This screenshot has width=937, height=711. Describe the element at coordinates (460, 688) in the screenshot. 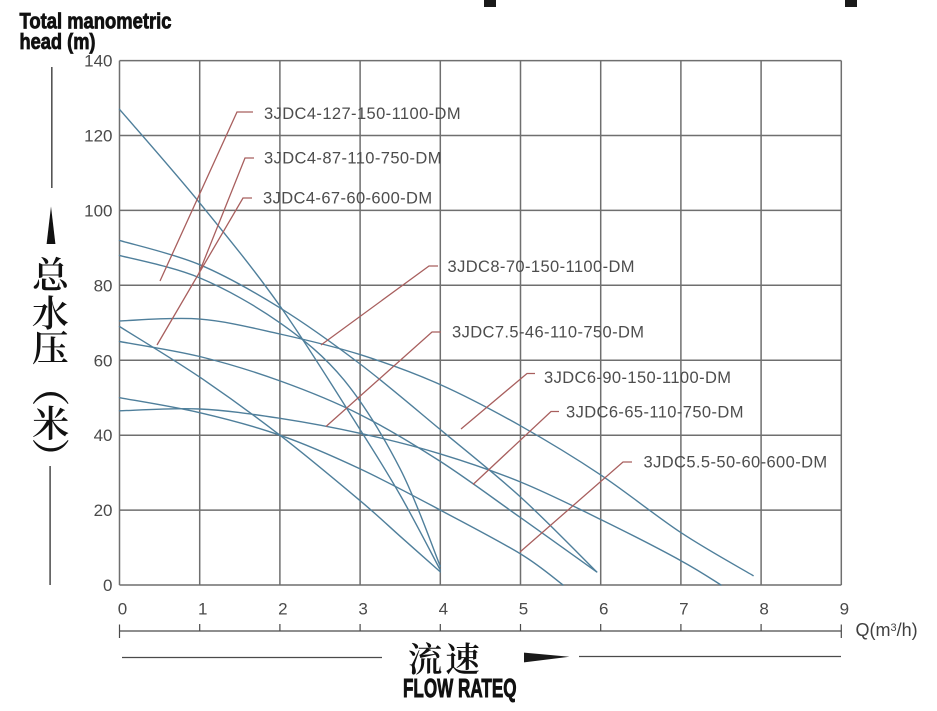

I see `svg-text: FLOW RATEQ` at that location.